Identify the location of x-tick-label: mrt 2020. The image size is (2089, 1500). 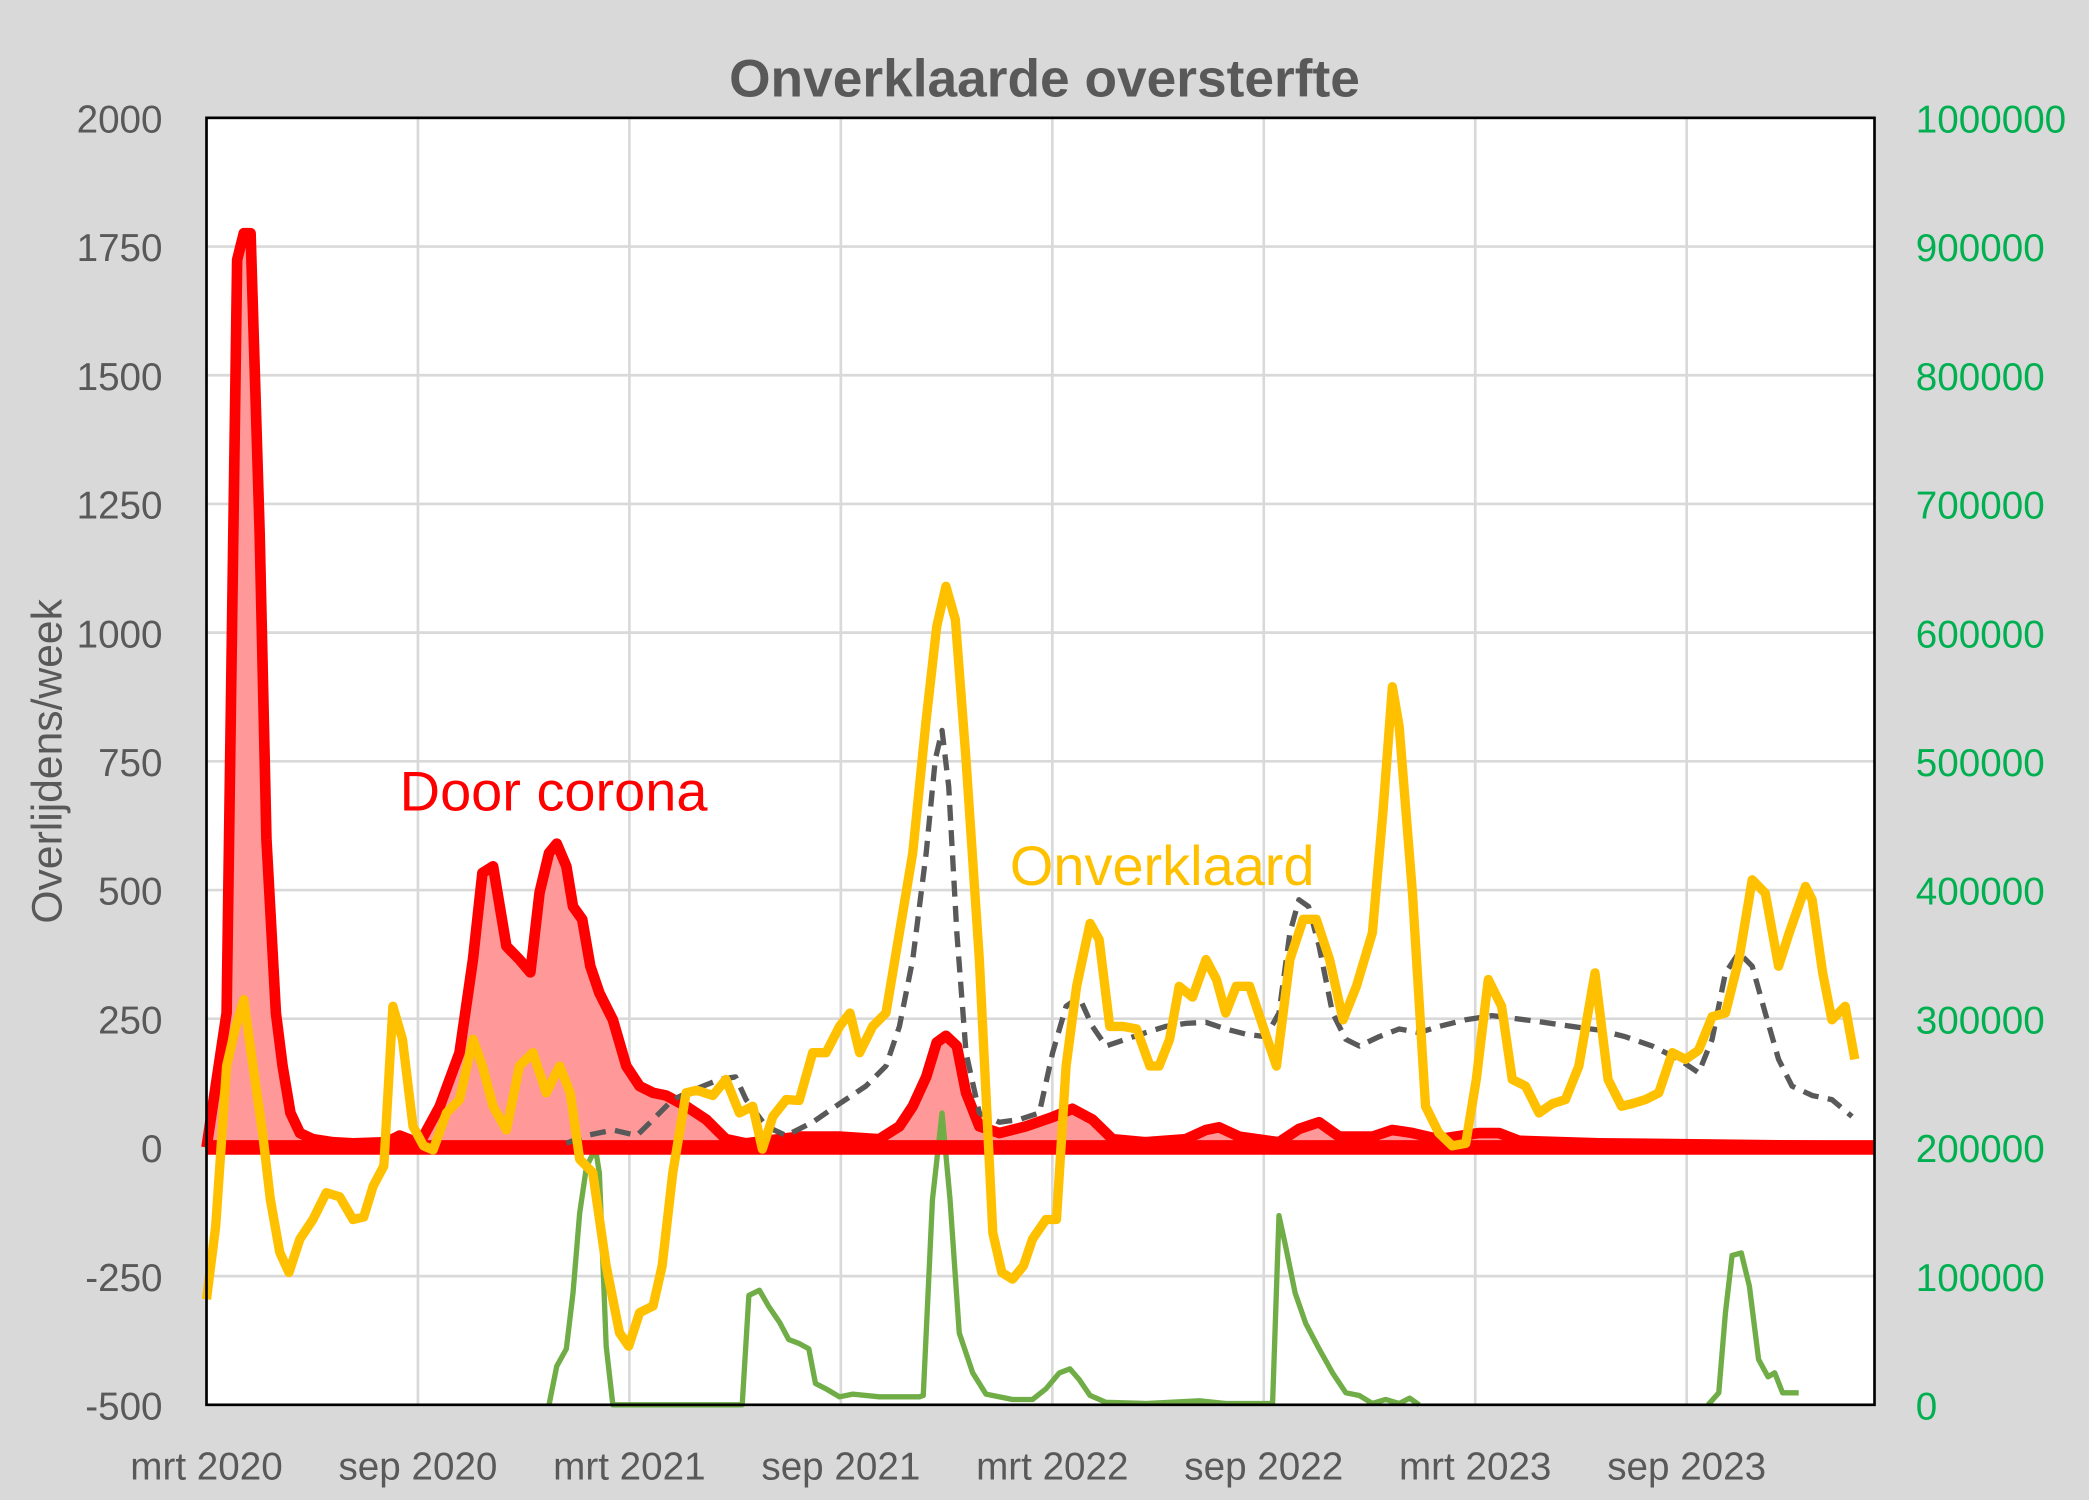
(206, 1466).